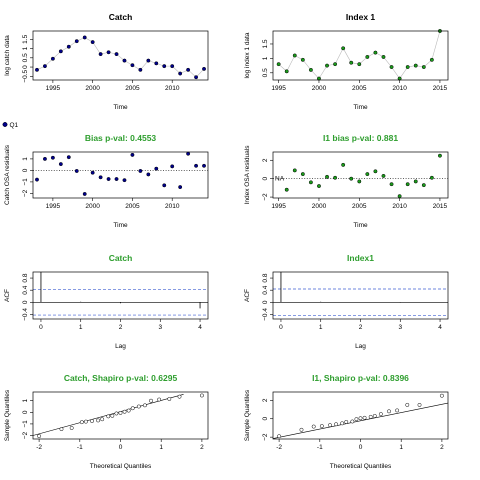  I want to click on catch-qq-title: Catch, Shapiro p-val: 0.6295, so click(121, 378).